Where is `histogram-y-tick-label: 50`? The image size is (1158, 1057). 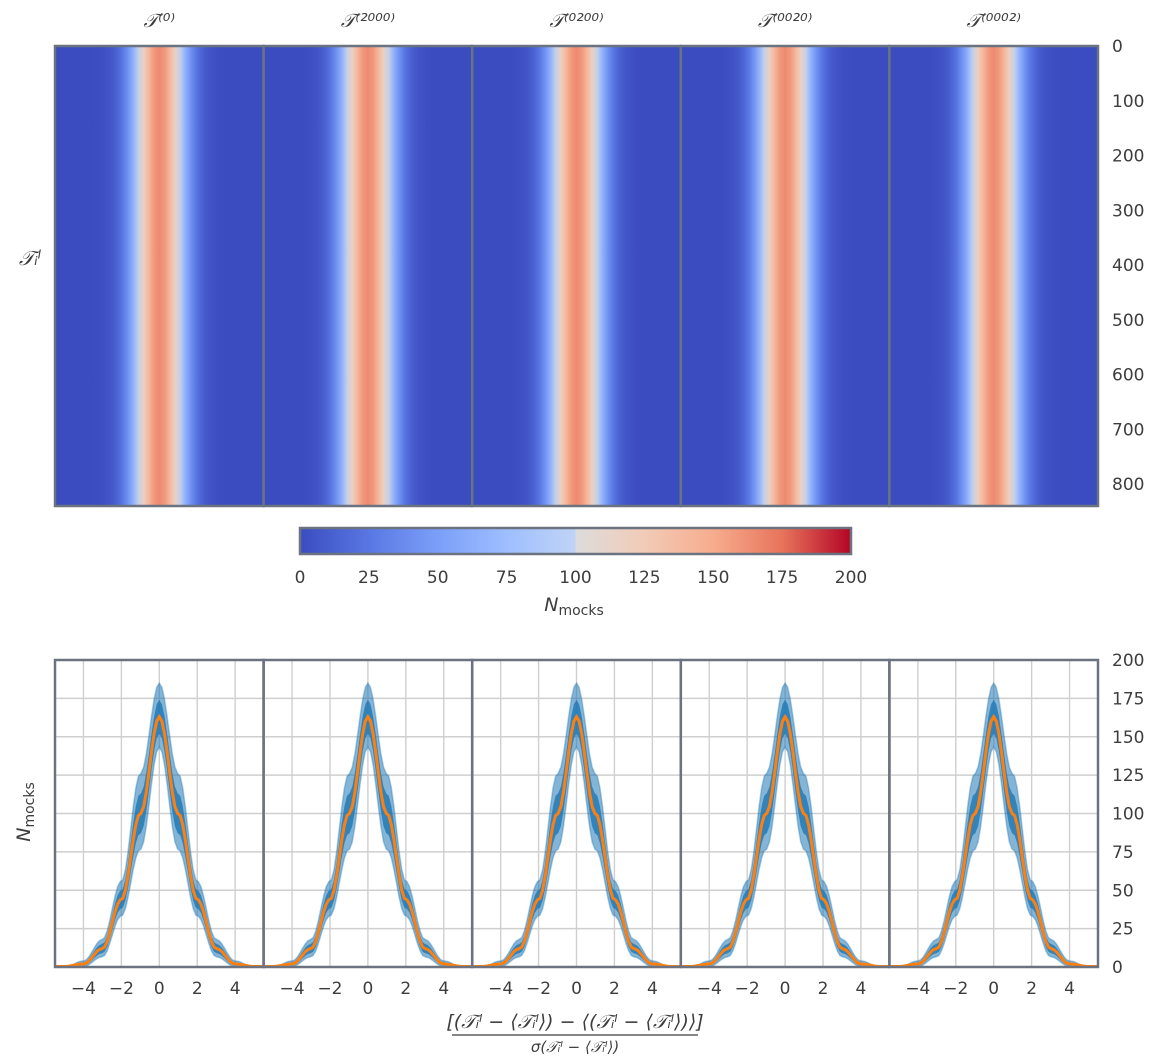
histogram-y-tick-label: 50 is located at coordinates (1123, 891).